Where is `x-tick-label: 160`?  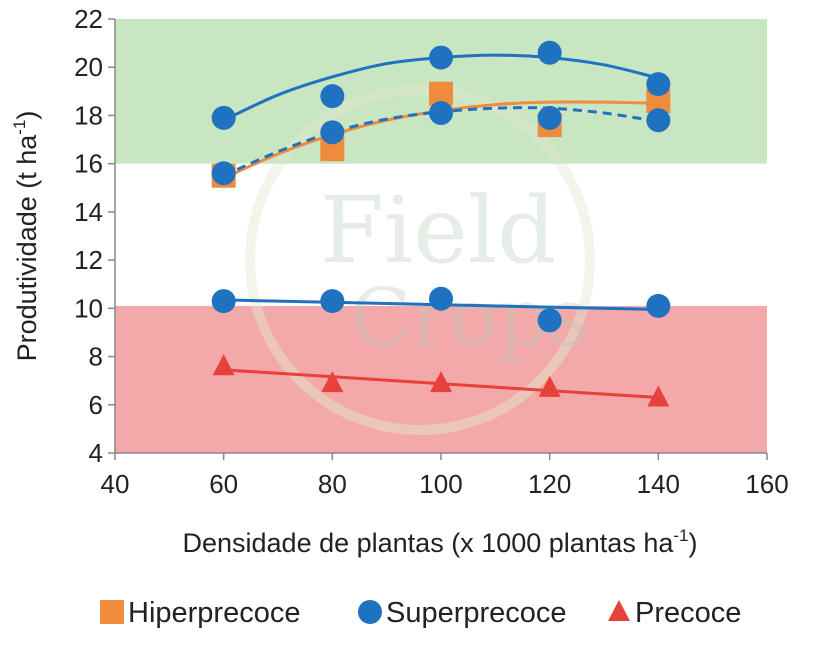
x-tick-label: 160 is located at coordinates (766, 484).